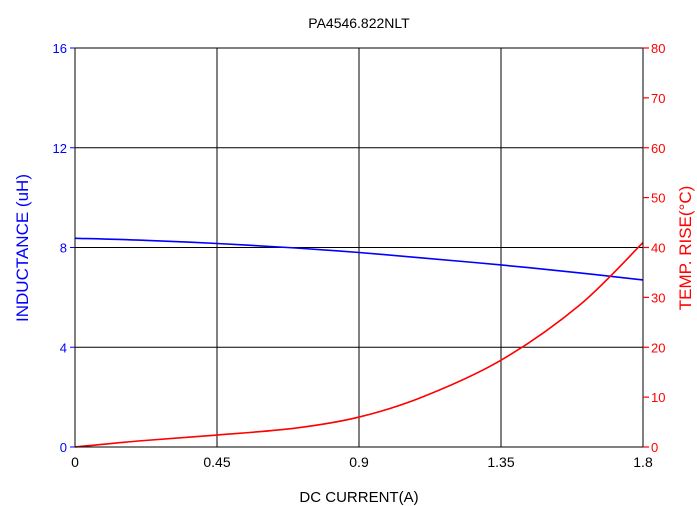 This screenshot has height=506, width=697. Describe the element at coordinates (63, 447) in the screenshot. I see `y-left-tick-label: 0` at that location.